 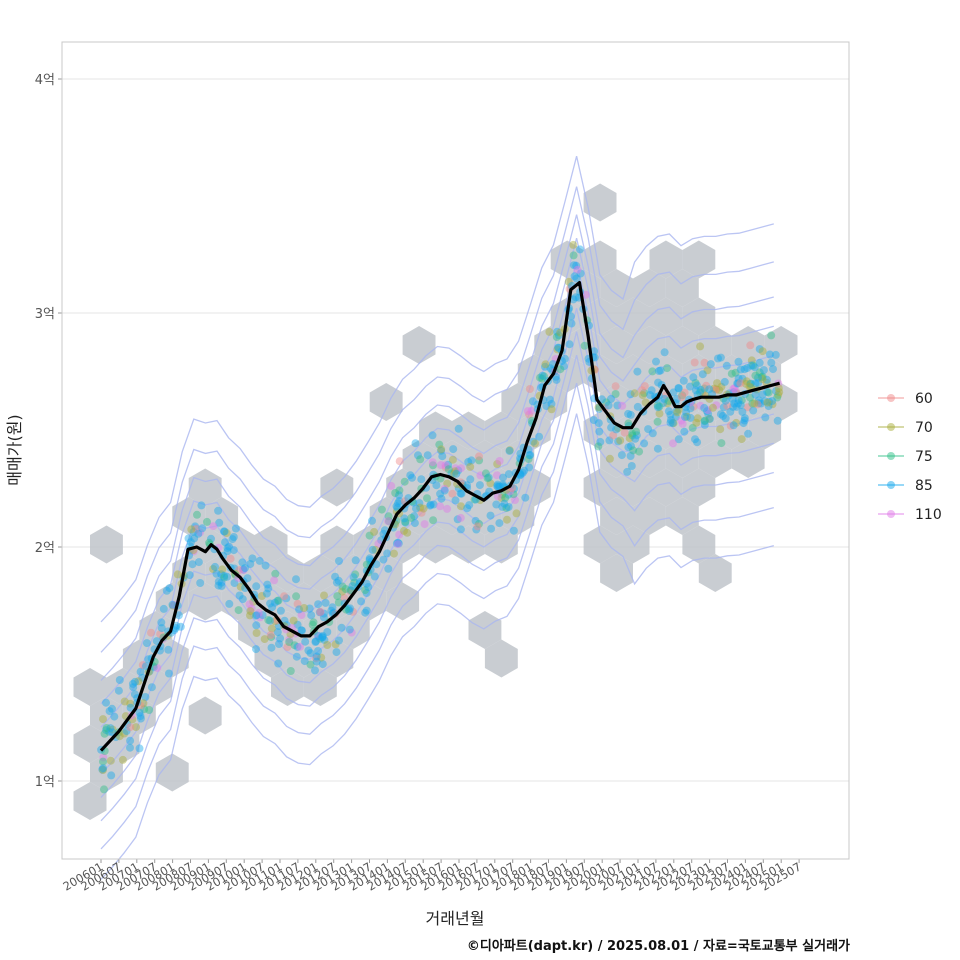 What do you see at coordinates (455, 918) in the screenshot?
I see `x-axis-title: 거래년월` at bounding box center [455, 918].